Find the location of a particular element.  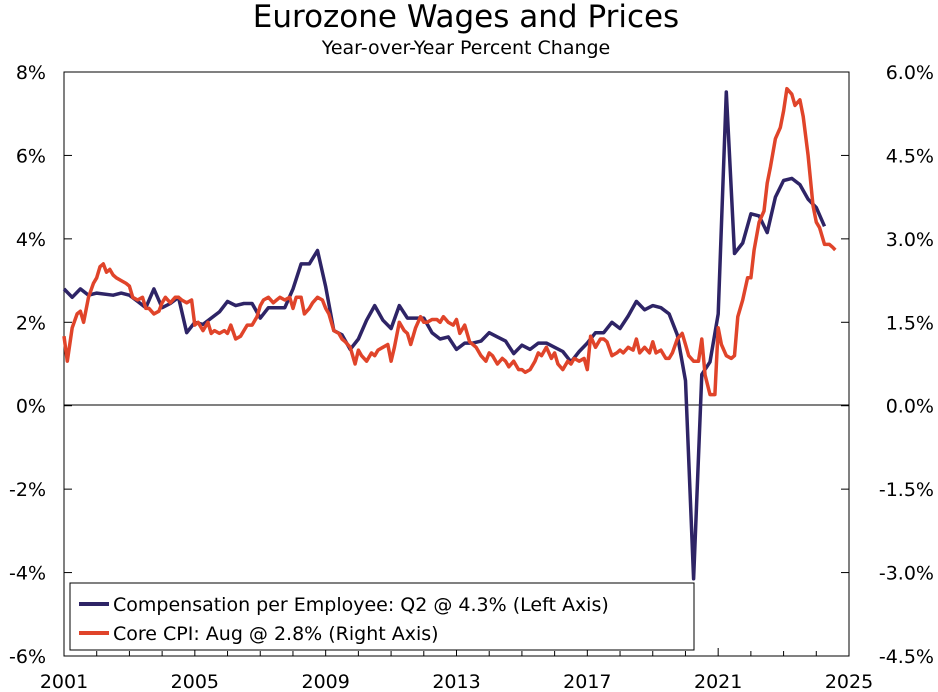

left-tick-label: 4% is located at coordinates (31, 240).